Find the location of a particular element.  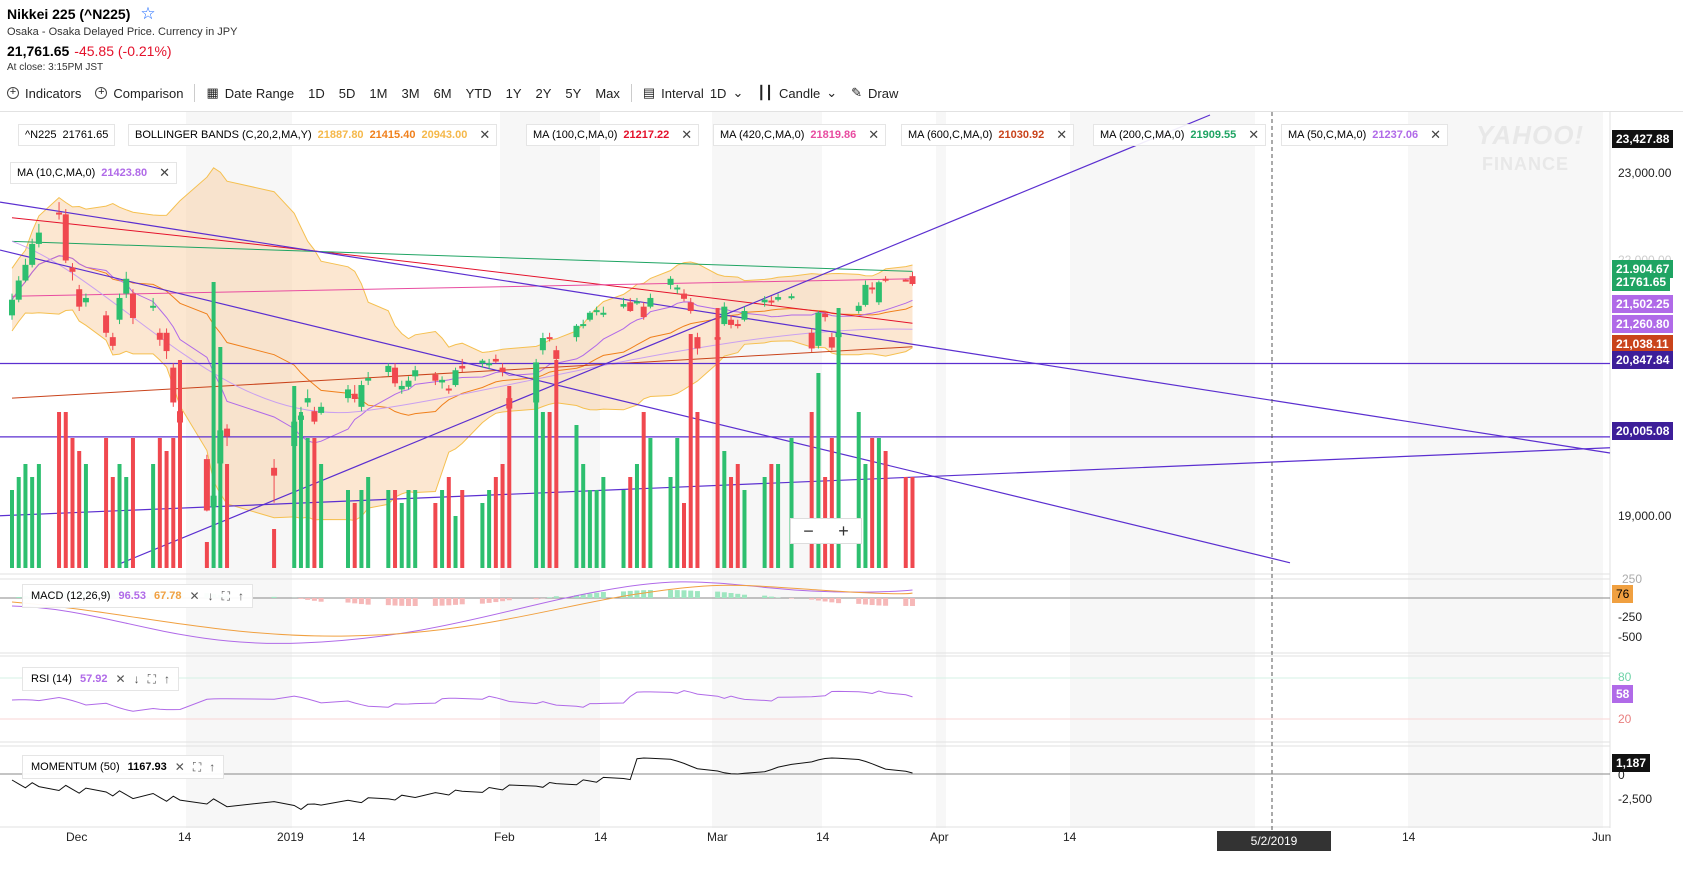

ma50-label: MA (50,C,MA,0) is located at coordinates (1327, 135).